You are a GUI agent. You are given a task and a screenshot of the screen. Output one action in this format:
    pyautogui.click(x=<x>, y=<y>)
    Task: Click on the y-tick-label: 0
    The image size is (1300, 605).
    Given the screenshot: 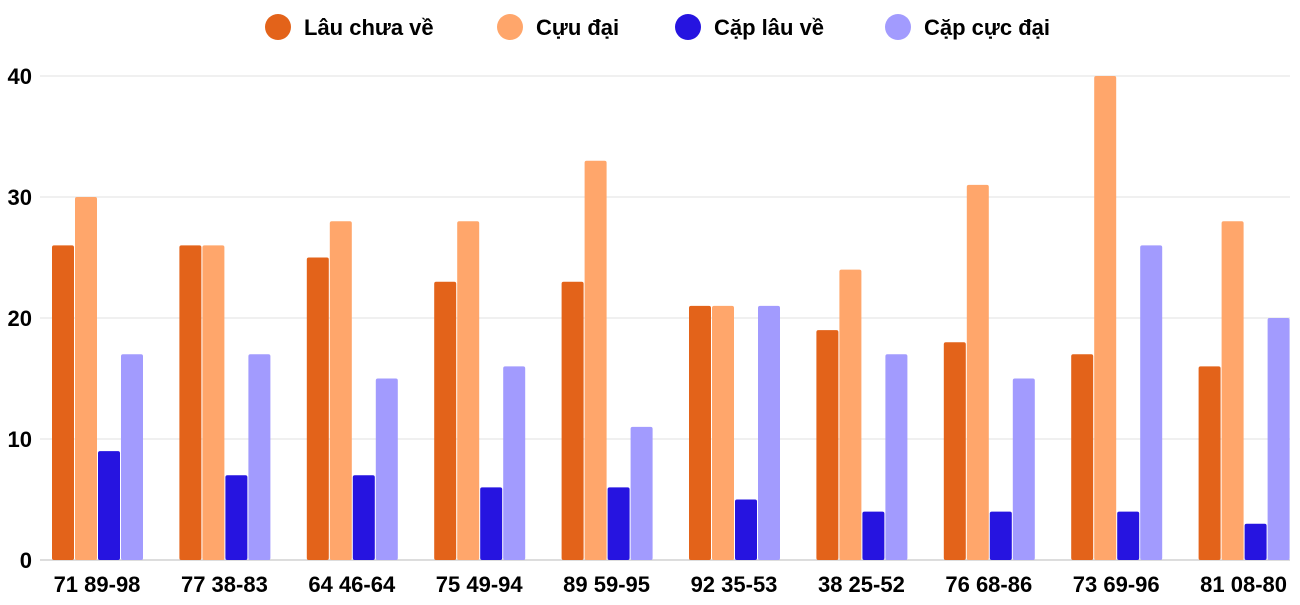 What is the action you would take?
    pyautogui.click(x=26, y=560)
    